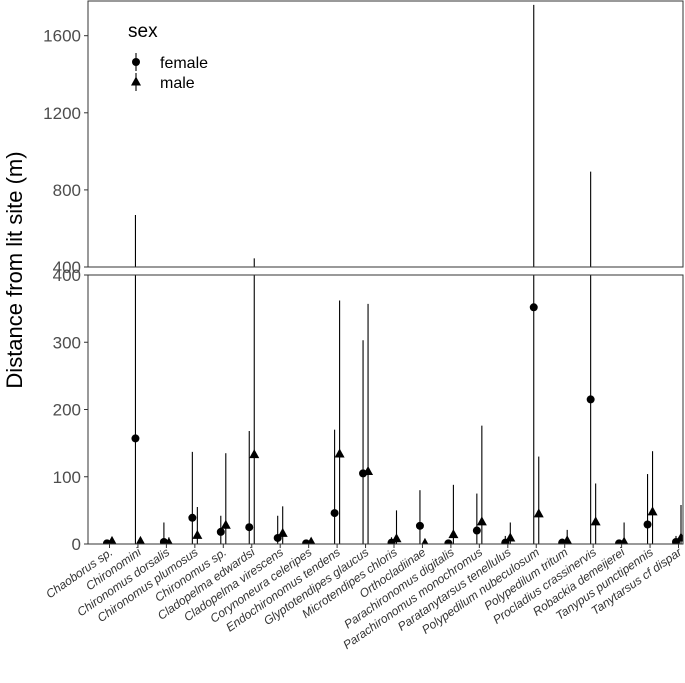 The height and width of the screenshot is (683, 685). What do you see at coordinates (14, 269) in the screenshot?
I see `y-axis-title: Distance from lit site (m)` at bounding box center [14, 269].